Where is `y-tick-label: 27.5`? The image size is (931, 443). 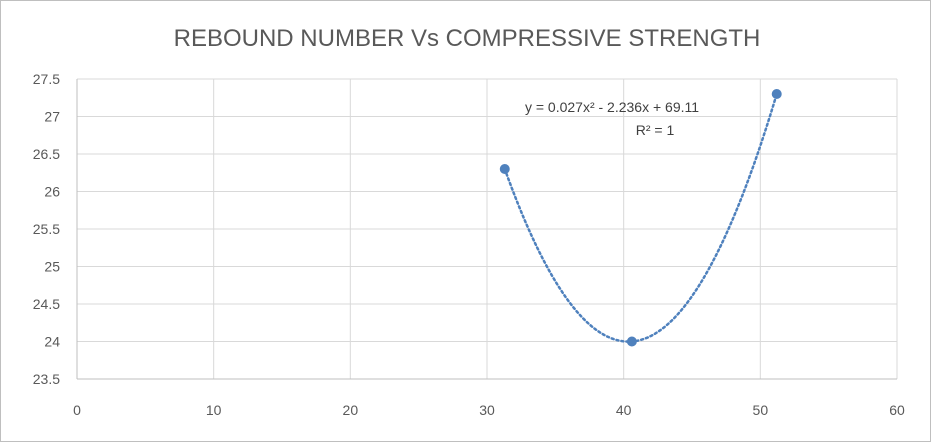 y-tick-label: 27.5 is located at coordinates (46, 79).